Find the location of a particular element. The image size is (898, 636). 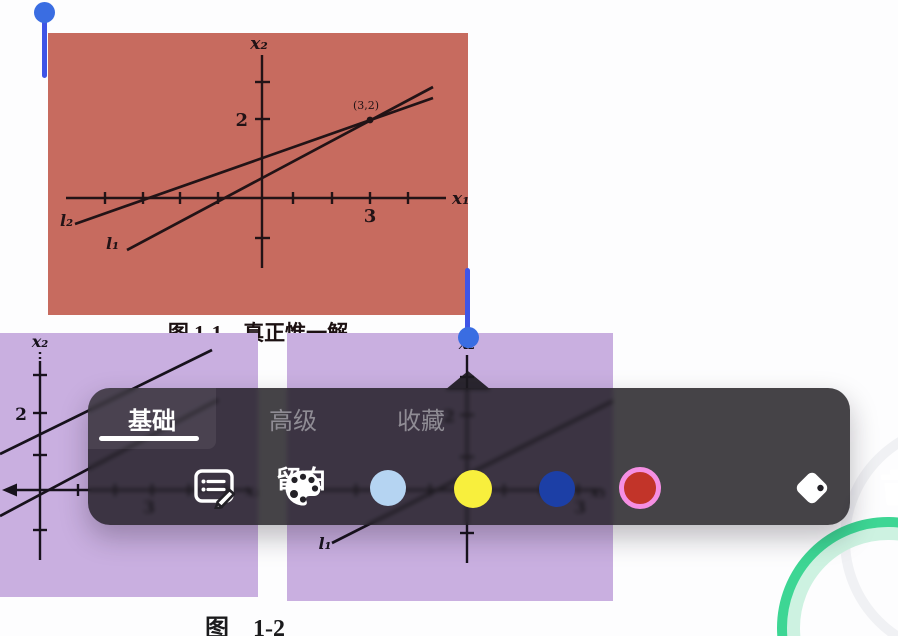

tab-favorites-label: 收藏 is located at coordinates (421, 421).